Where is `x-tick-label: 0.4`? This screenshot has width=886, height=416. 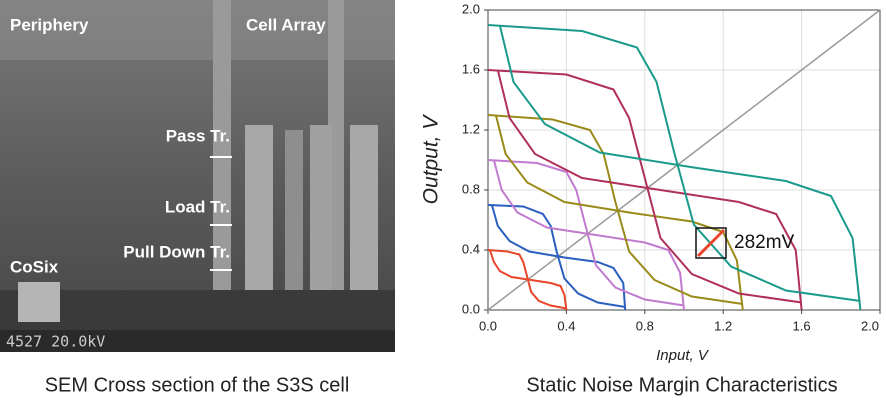 x-tick-label: 0.4 is located at coordinates (566, 325).